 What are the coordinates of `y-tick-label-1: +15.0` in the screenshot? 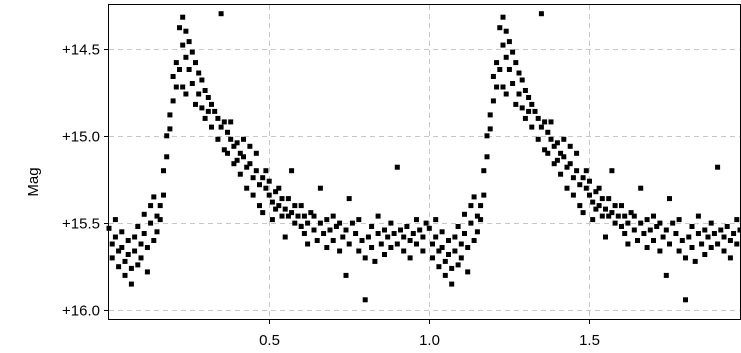 It's located at (81, 137).